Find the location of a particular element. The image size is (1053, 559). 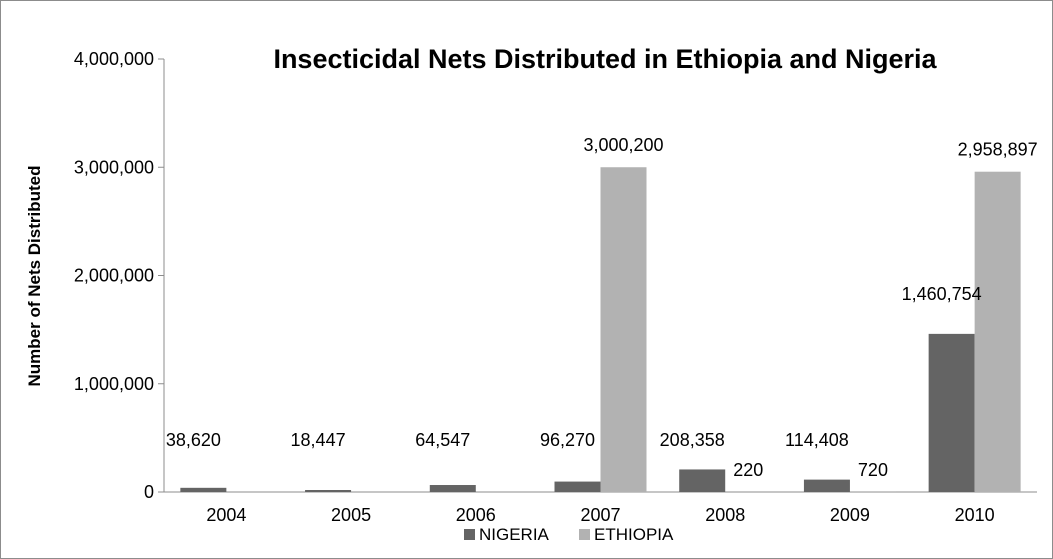

data-label-ethiopia: 720 is located at coordinates (873, 470).